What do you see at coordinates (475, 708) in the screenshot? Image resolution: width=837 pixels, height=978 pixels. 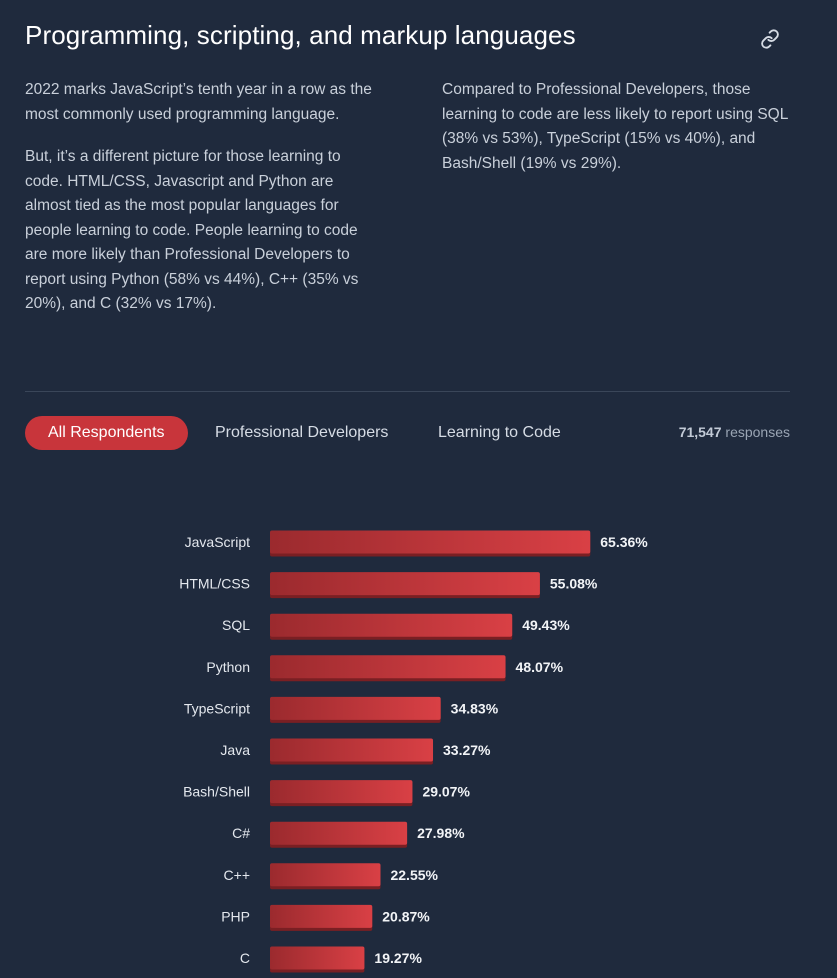 I see `bar-value-label: 34.83%` at bounding box center [475, 708].